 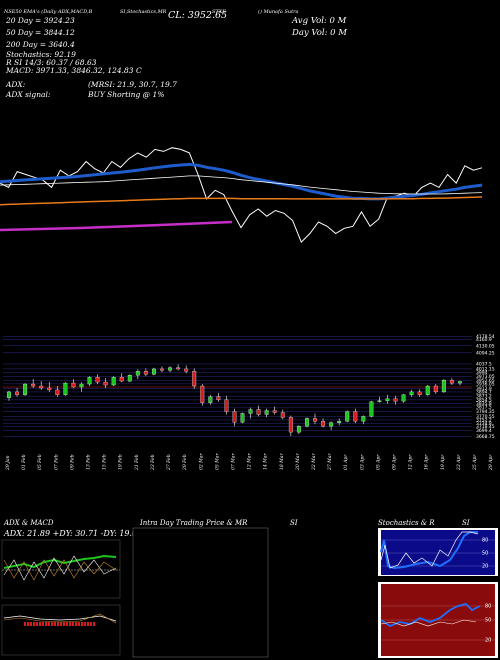 I want to click on series-line-ema50, so click(x=241, y=185).